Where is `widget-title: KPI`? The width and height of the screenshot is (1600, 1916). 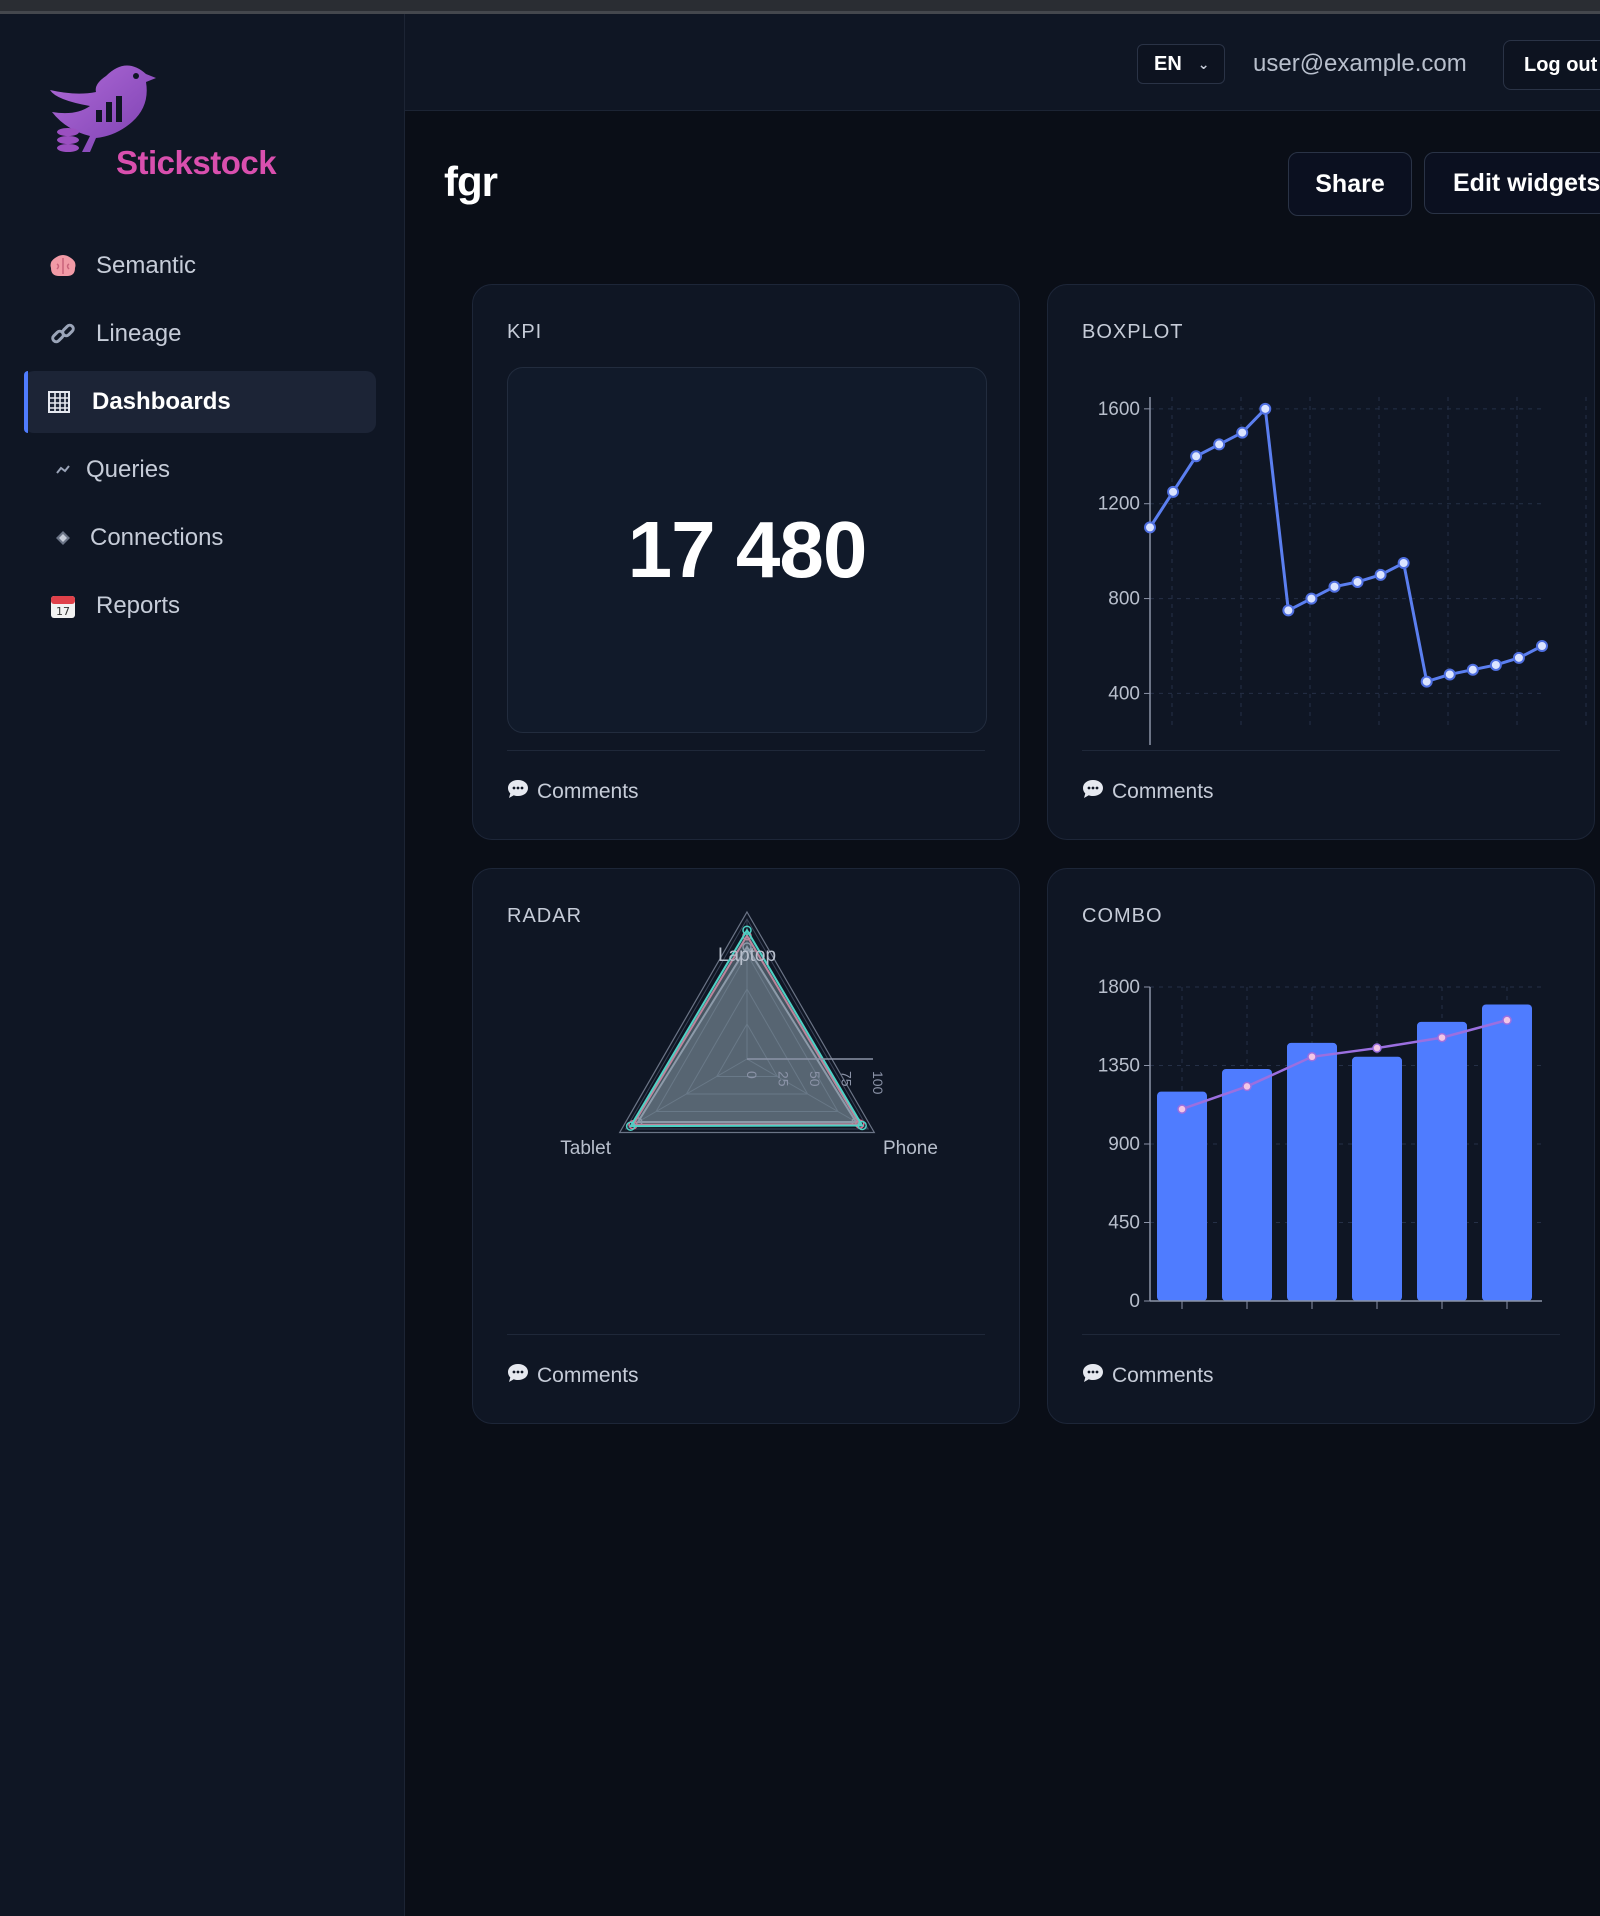 widget-title: KPI is located at coordinates (525, 332).